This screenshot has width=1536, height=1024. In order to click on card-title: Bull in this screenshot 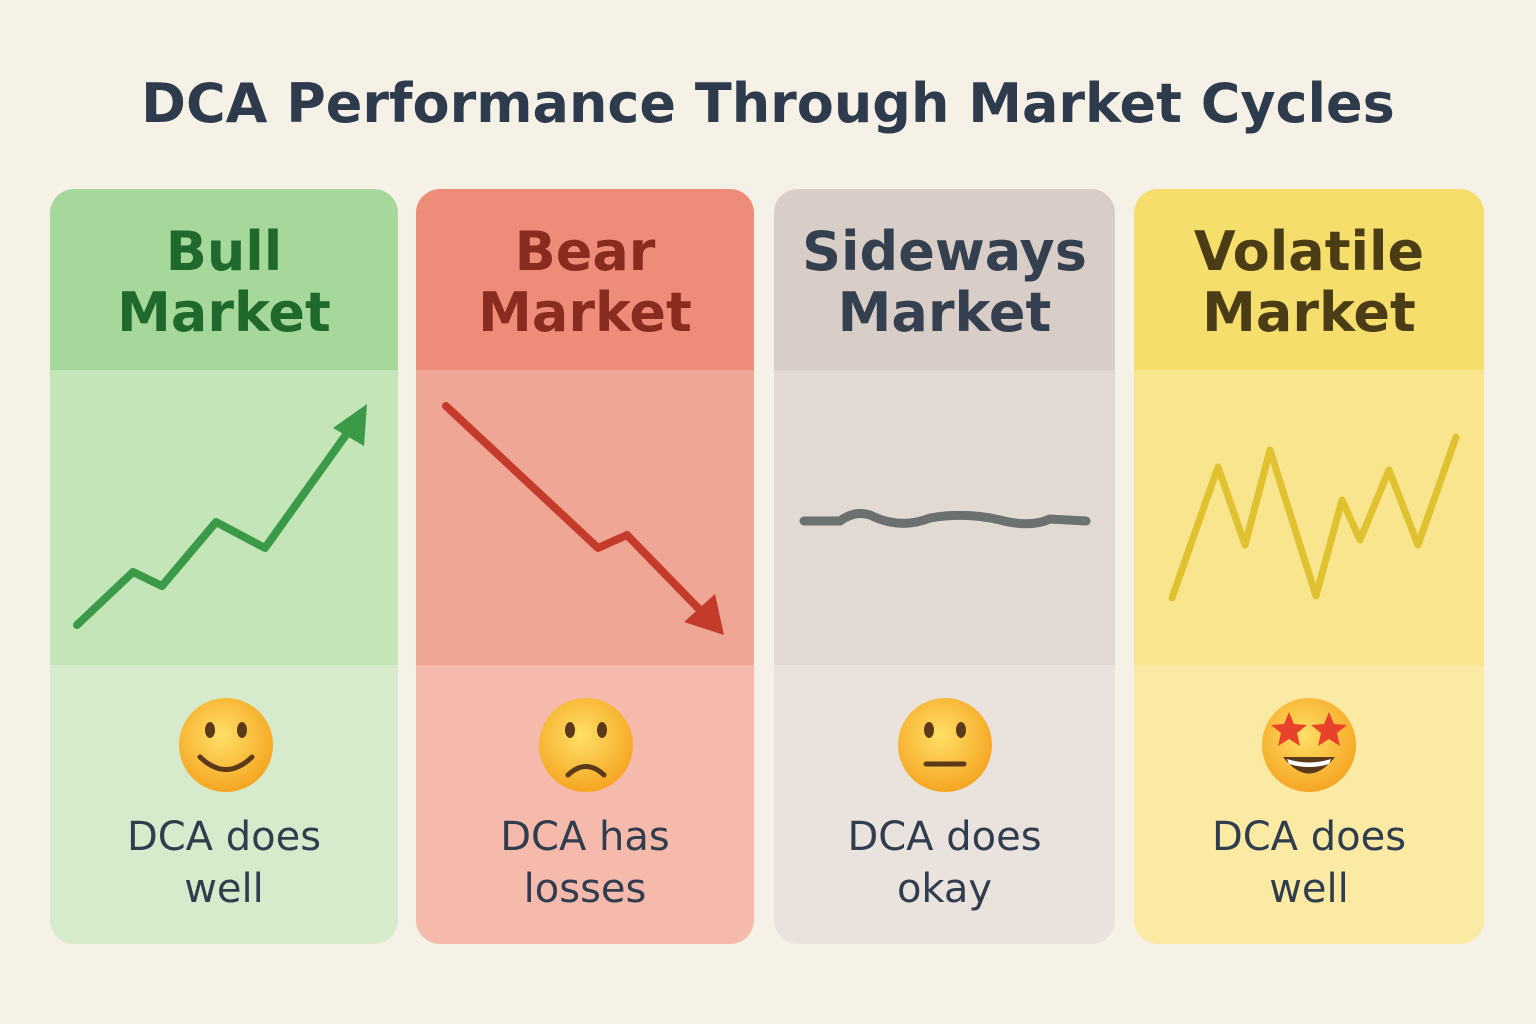, I will do `click(224, 251)`.